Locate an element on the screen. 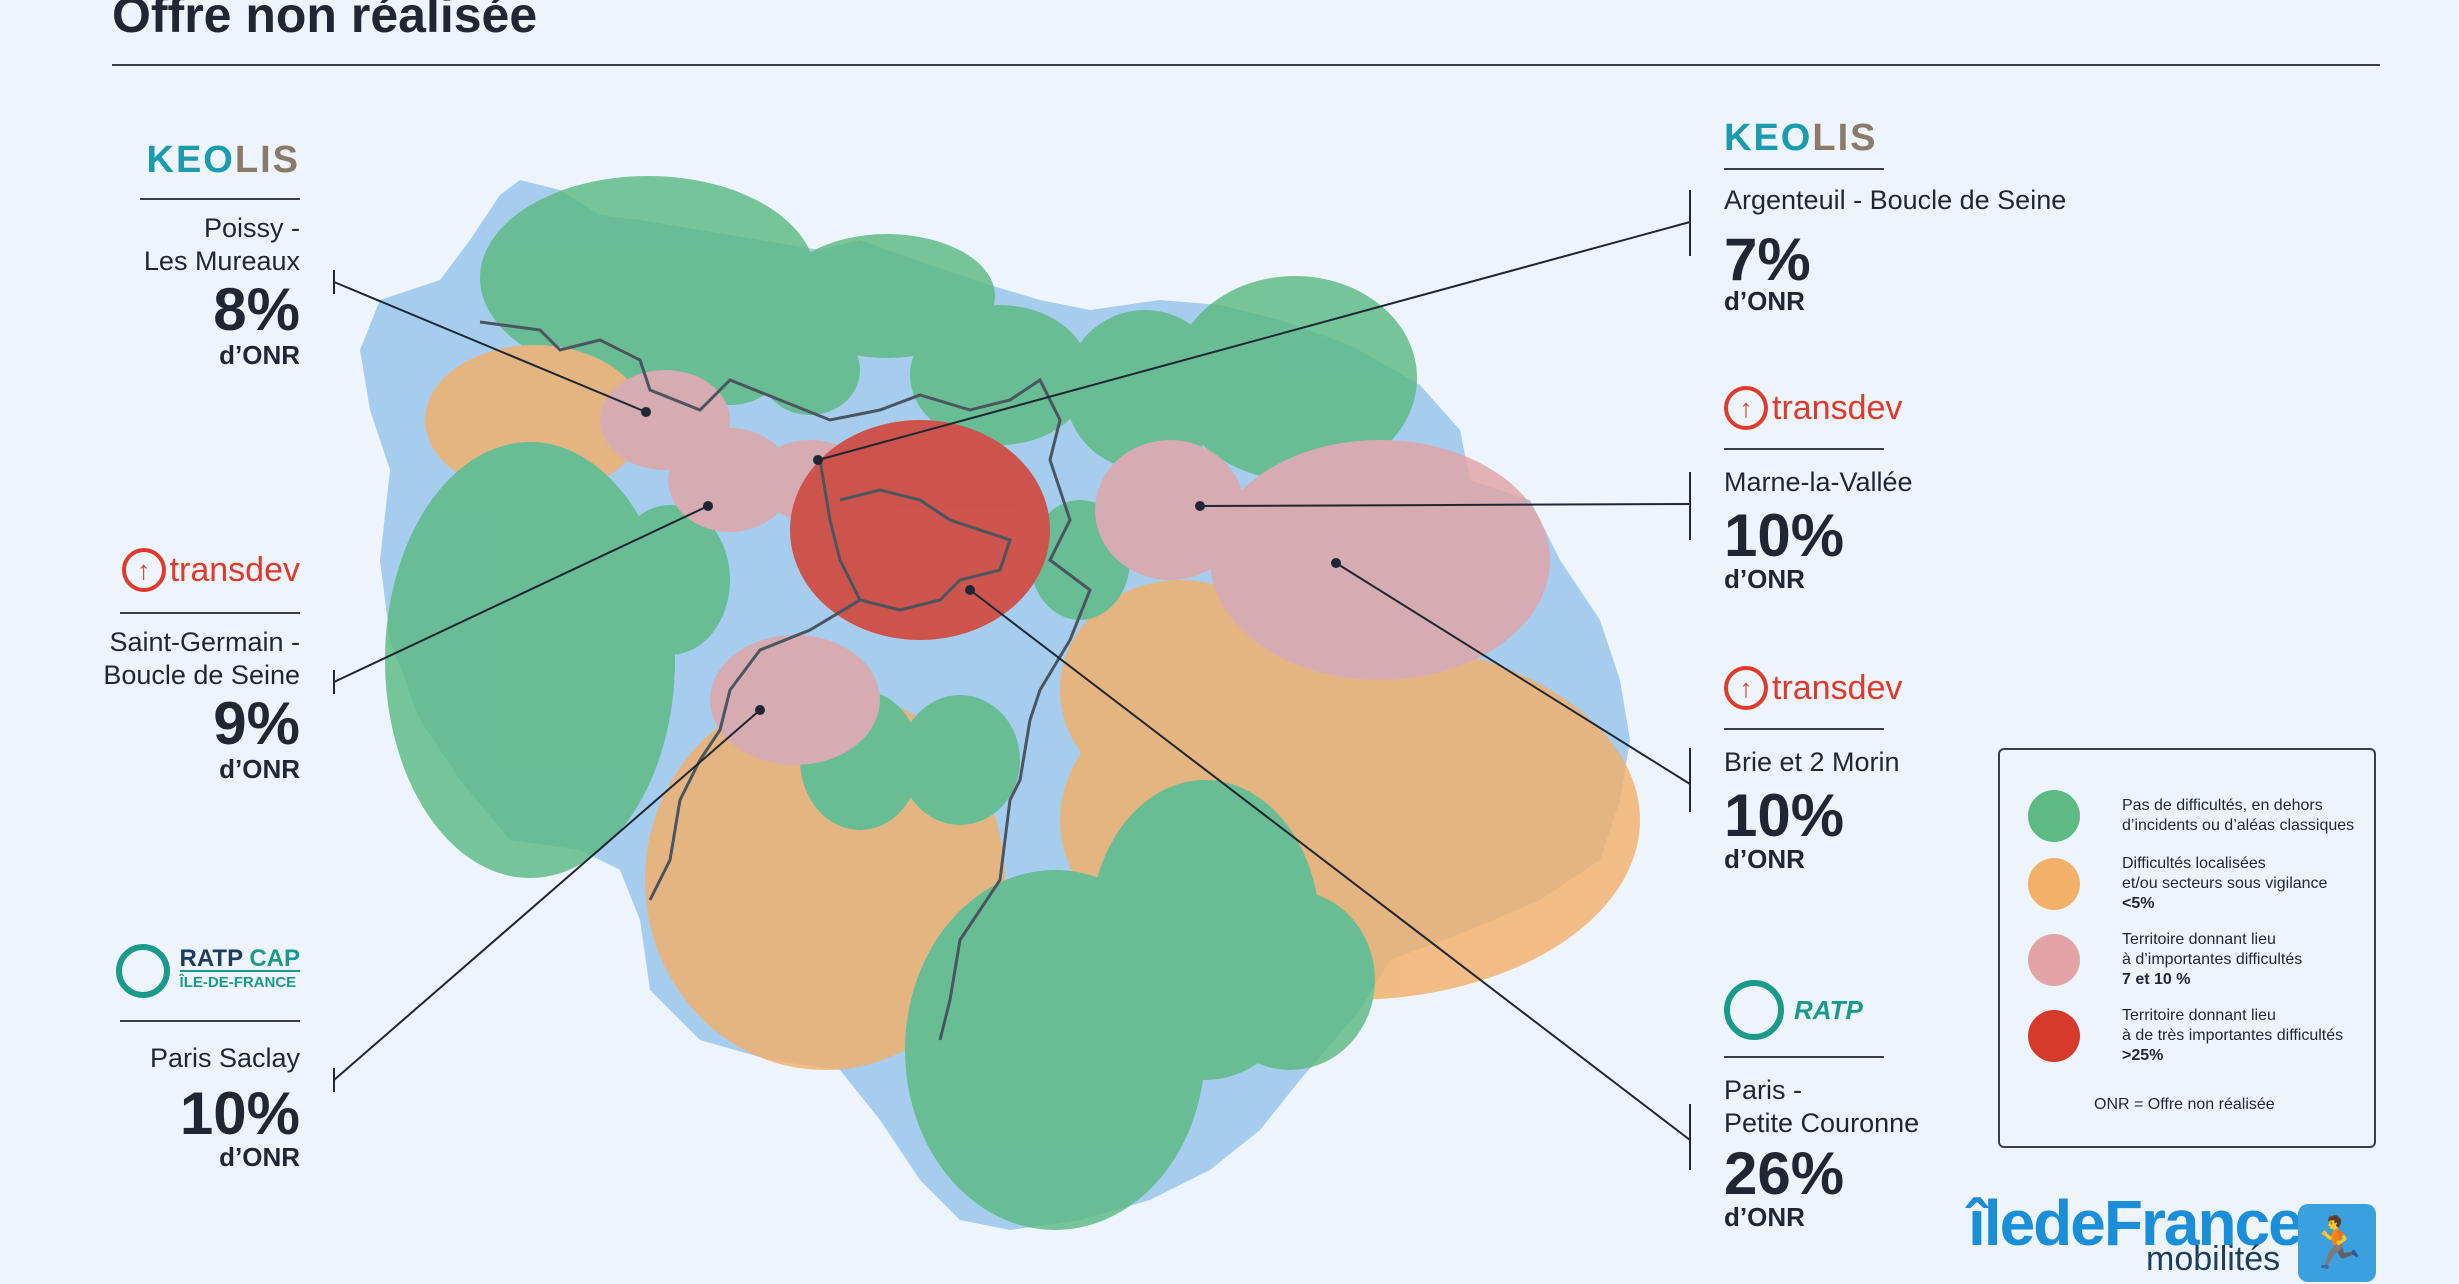  connector-dots is located at coordinates (991, 561).